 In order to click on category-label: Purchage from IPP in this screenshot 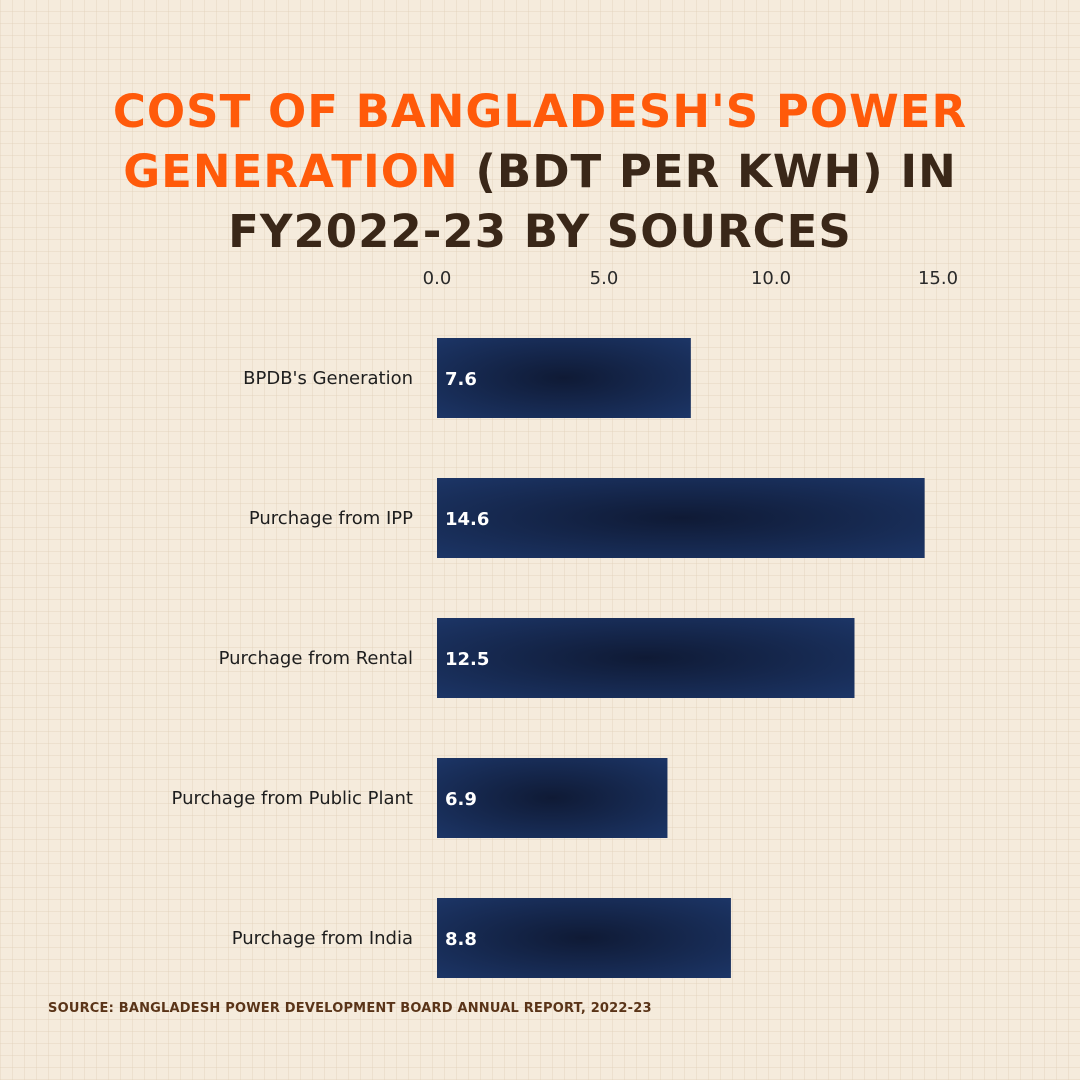, I will do `click(331, 518)`.